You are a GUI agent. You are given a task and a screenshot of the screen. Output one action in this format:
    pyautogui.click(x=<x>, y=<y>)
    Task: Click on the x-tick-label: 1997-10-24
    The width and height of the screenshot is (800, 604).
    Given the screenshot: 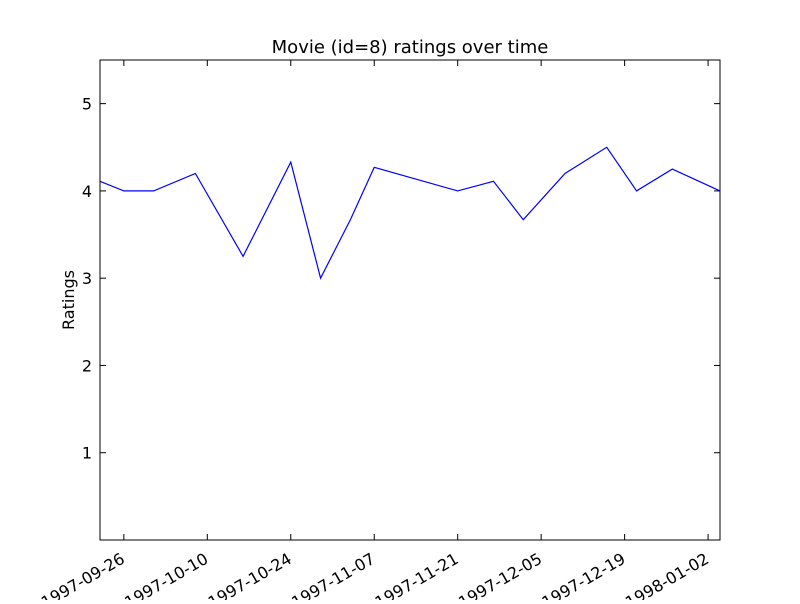 What is the action you would take?
    pyautogui.click(x=250, y=574)
    